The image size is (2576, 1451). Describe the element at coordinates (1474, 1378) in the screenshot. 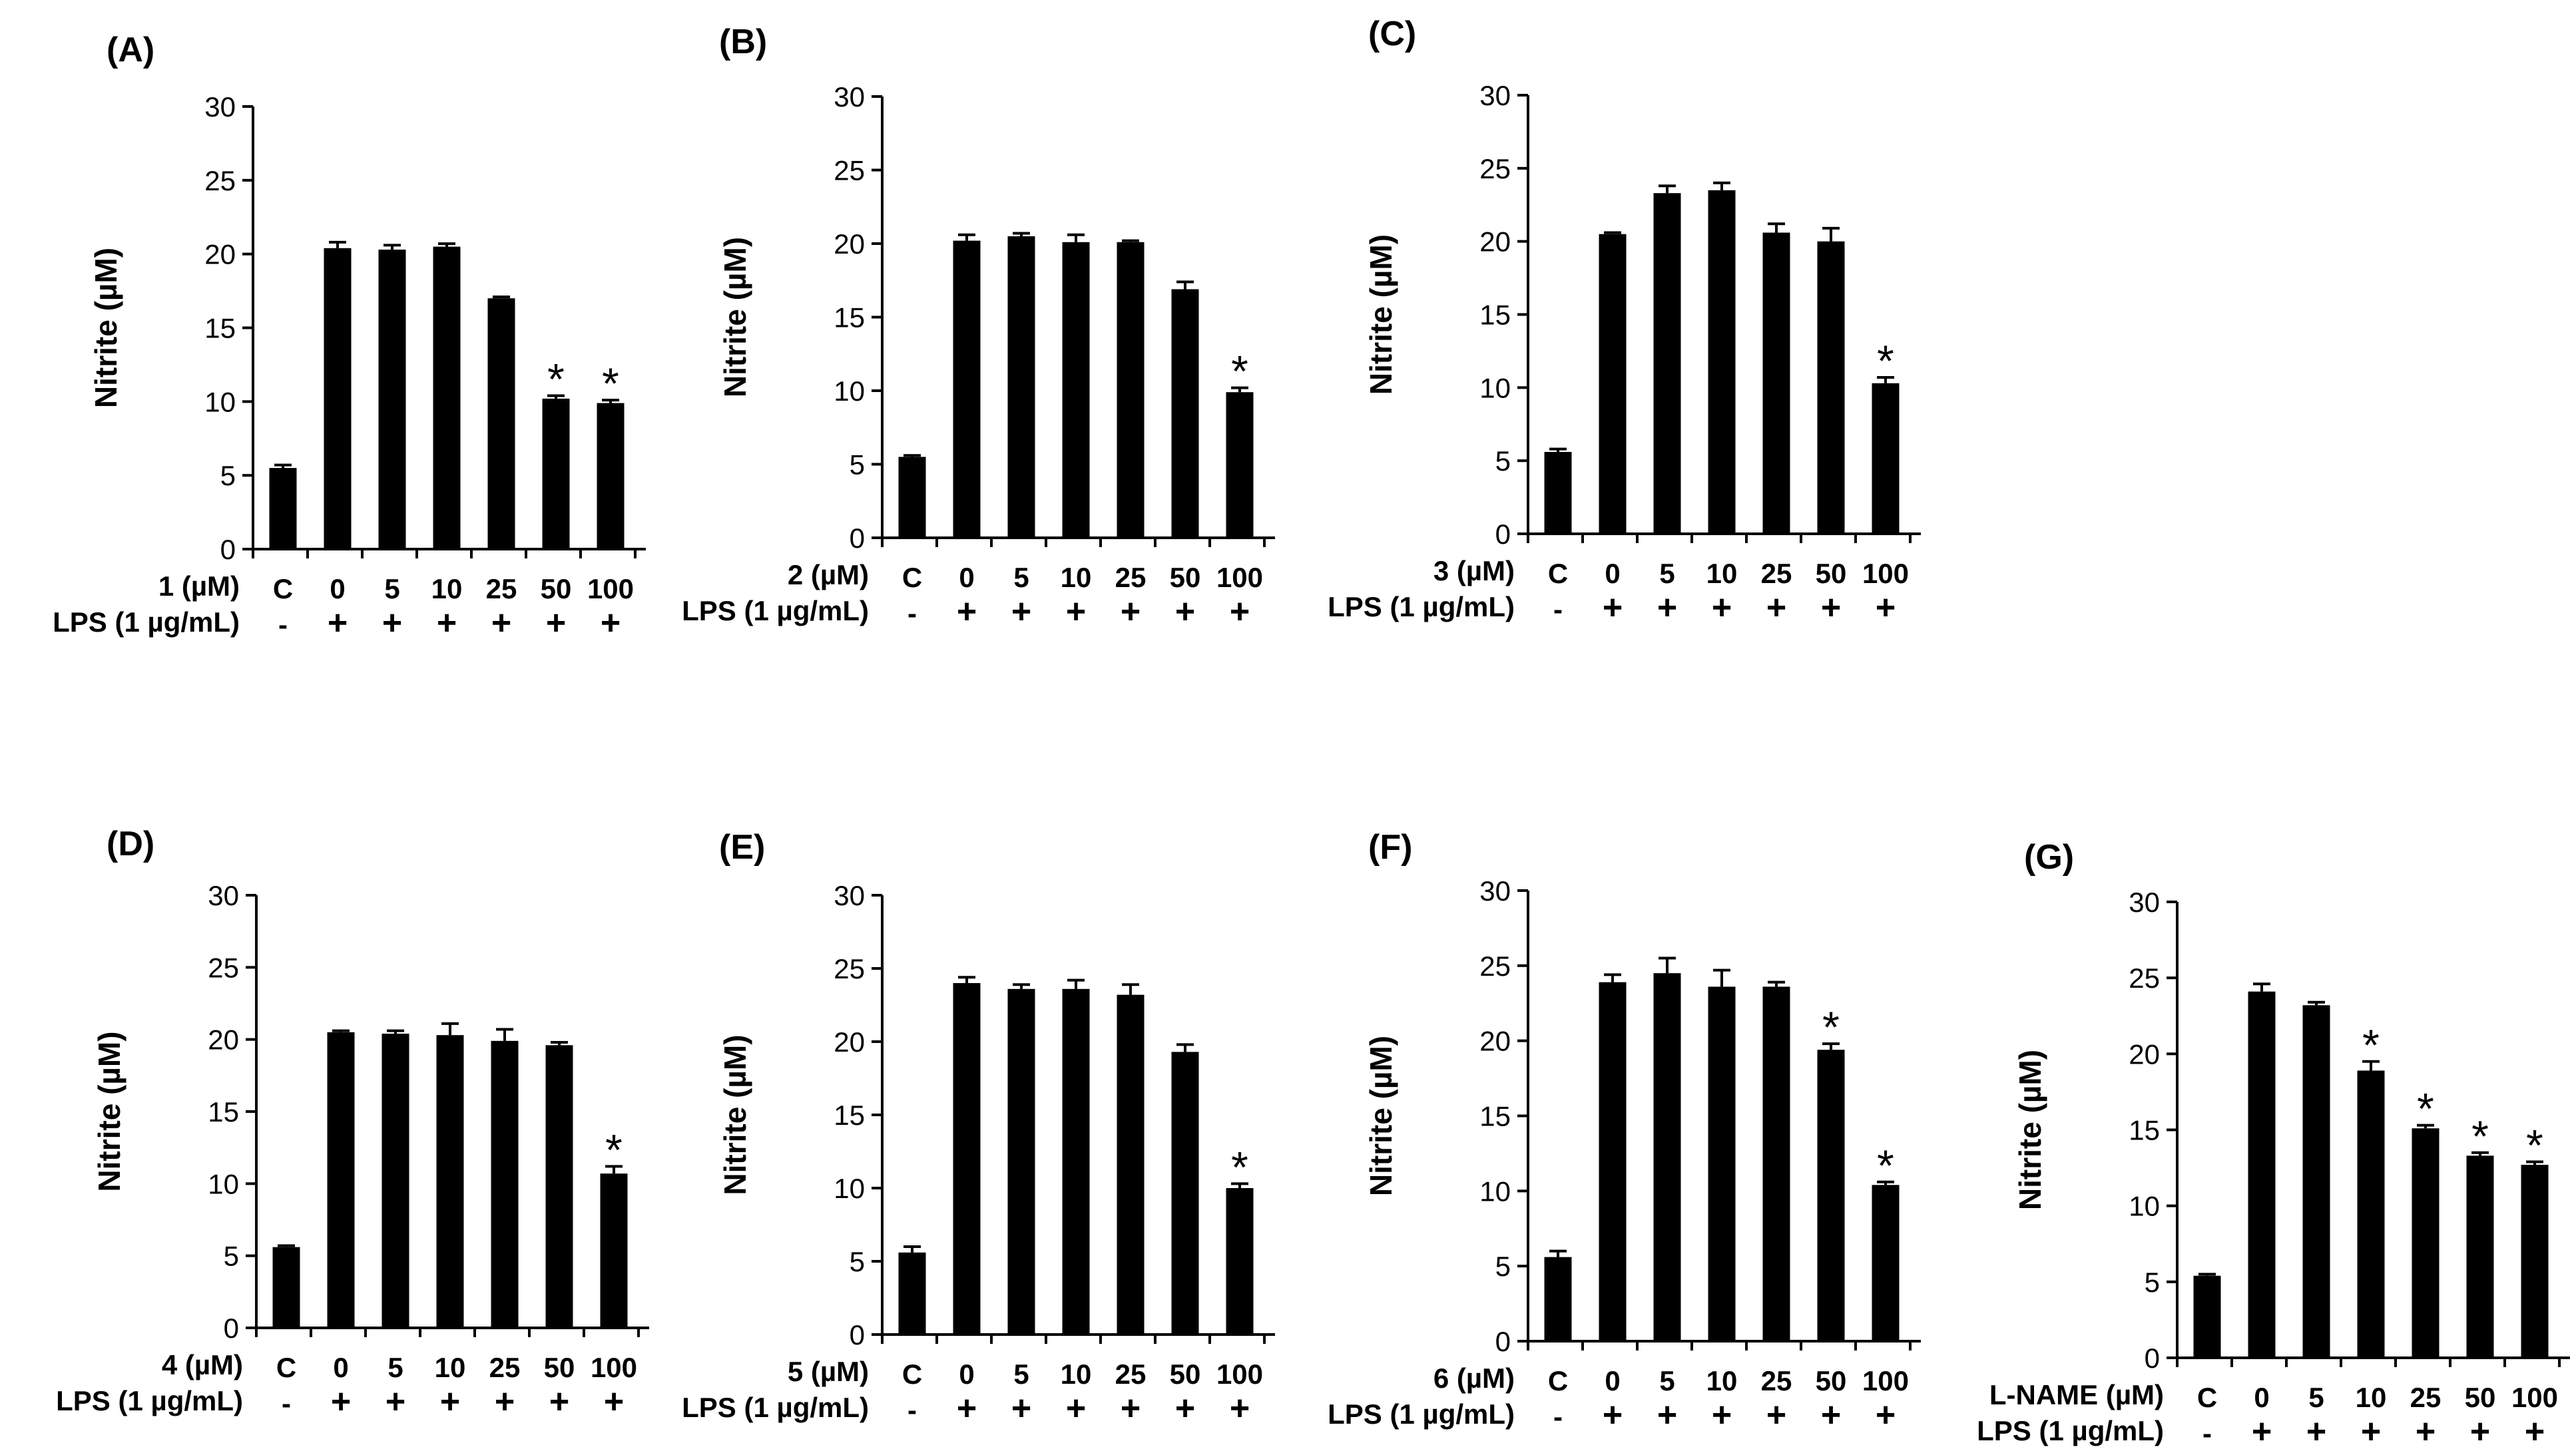

I see `x-axis-label: 6 (µM)` at that location.